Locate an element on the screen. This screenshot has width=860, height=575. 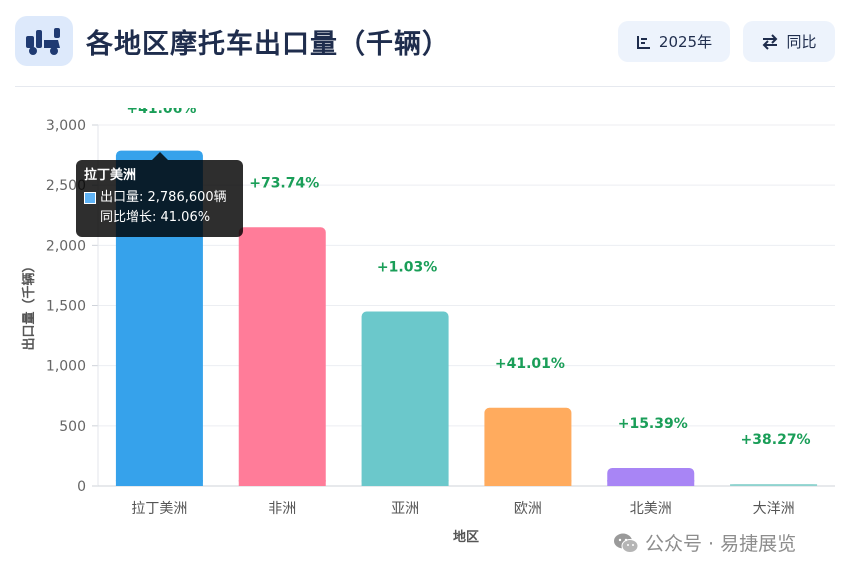
motorcycle-icon is located at coordinates (44, 41).